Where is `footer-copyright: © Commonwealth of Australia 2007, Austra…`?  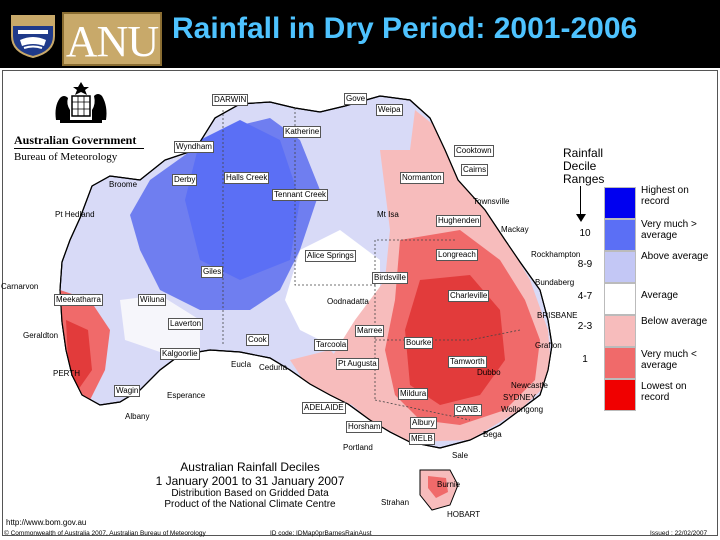 footer-copyright: © Commonwealth of Australia 2007, Austra… is located at coordinates (105, 533).